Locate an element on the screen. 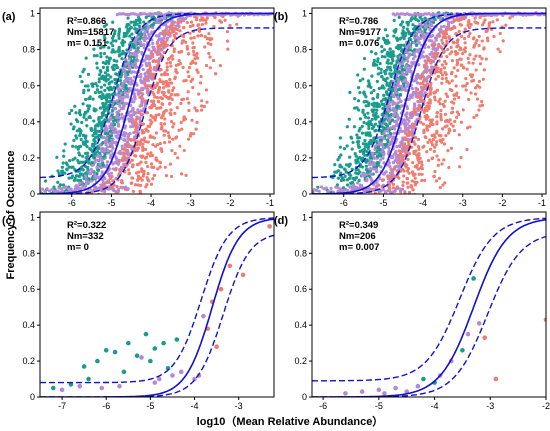 The width and height of the screenshot is (550, 431). panel-label: (c) is located at coordinates (9, 221).